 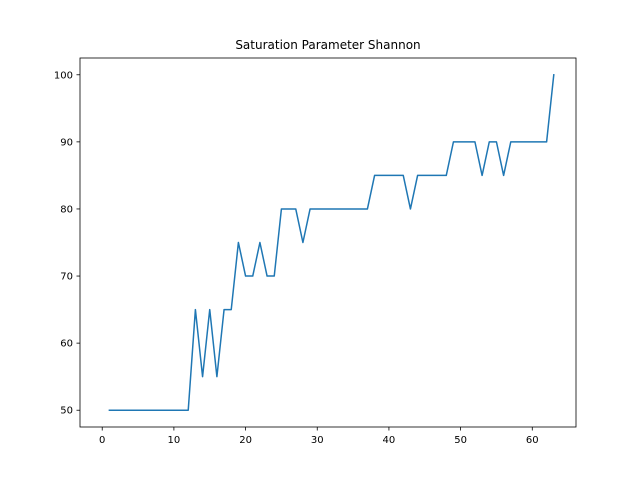 I want to click on x-tick-label: 50, so click(x=460, y=440).